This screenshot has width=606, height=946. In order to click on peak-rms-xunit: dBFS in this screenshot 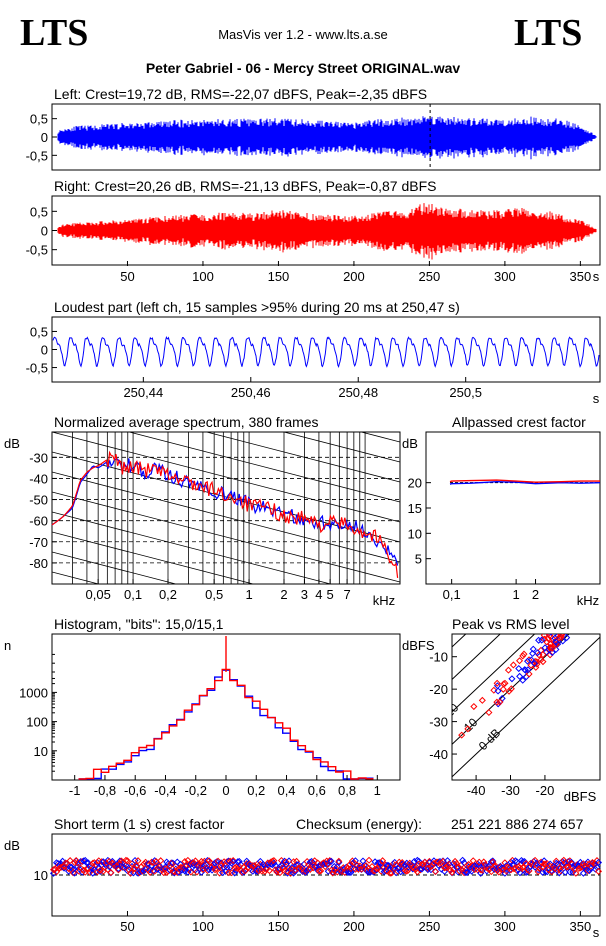, I will do `click(580, 796)`.